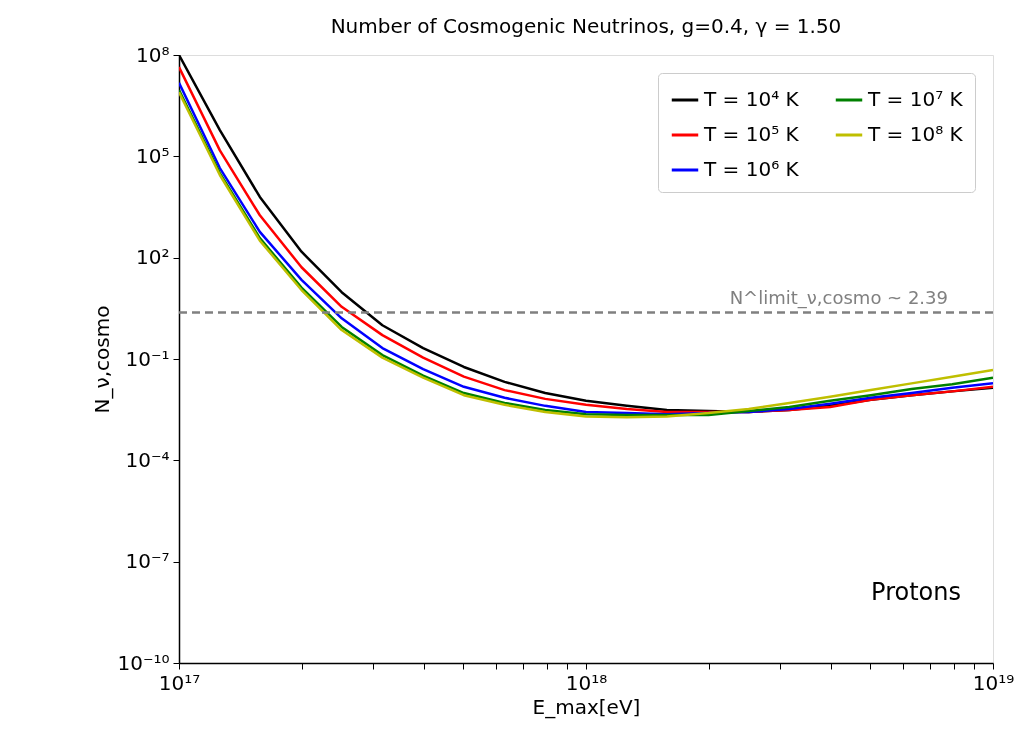 The width and height of the screenshot is (1024, 747). What do you see at coordinates (147, 561) in the screenshot?
I see `y-tick-label: 10⁻⁷` at bounding box center [147, 561].